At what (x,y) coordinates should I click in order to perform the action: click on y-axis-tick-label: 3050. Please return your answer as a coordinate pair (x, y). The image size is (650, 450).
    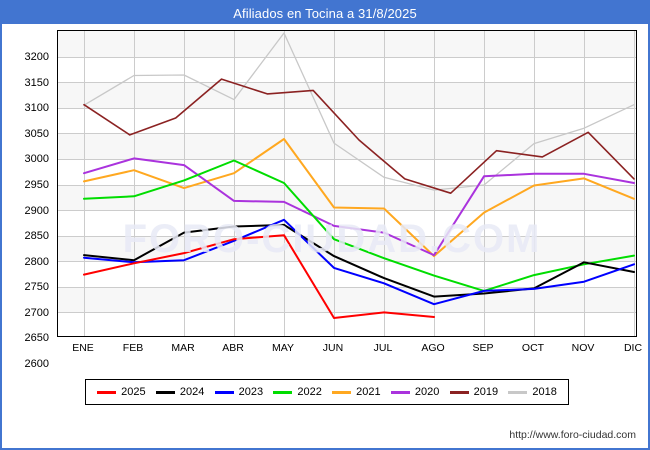
    Looking at the image, I should click on (36, 133).